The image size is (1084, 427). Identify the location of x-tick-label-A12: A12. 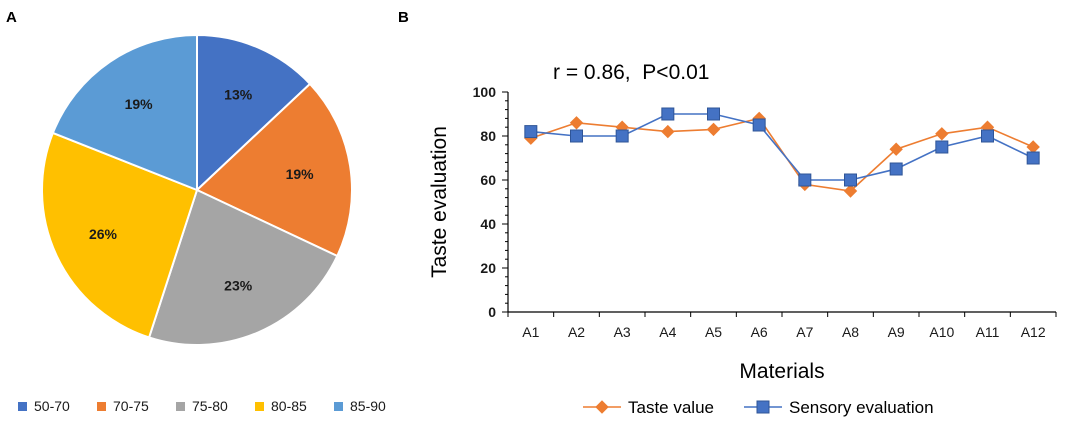
(1033, 332).